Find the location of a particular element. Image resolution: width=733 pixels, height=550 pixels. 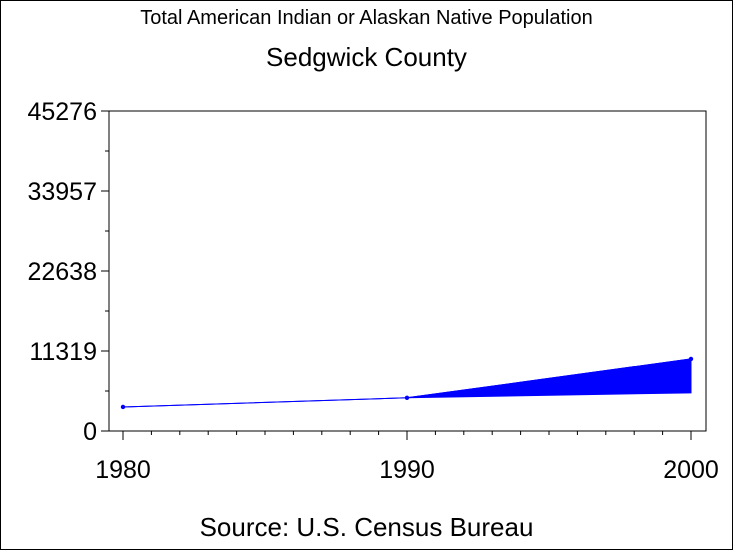

y-tick-label: 33957 is located at coordinates (62, 192).